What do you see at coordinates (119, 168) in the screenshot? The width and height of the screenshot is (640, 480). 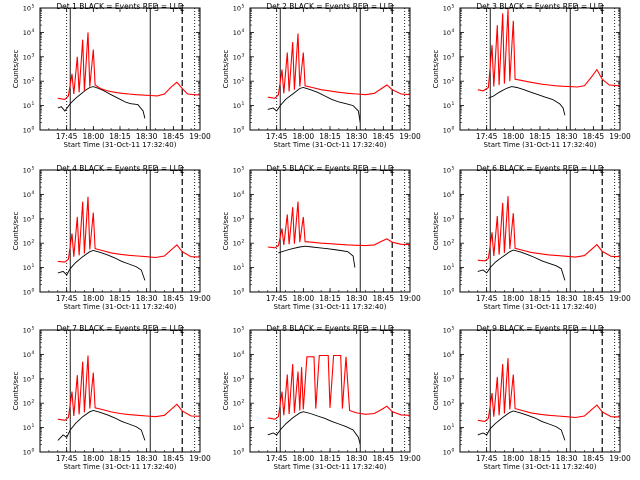 I see `panel-title: Det 4 BLACK = Events RED = LLD` at bounding box center [119, 168].